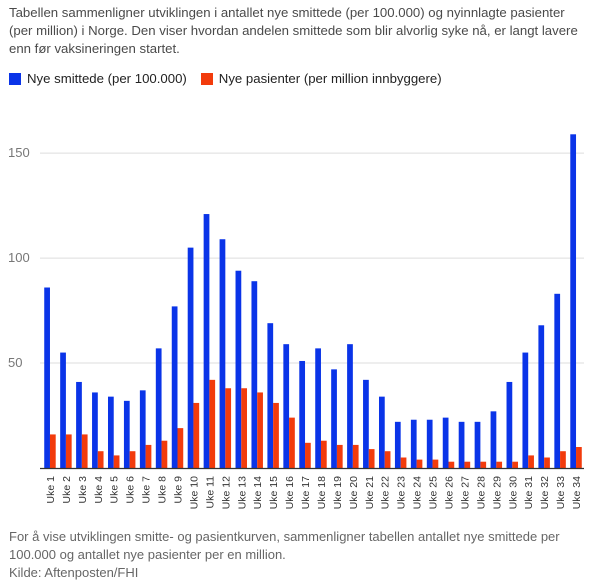  What do you see at coordinates (370, 492) in the screenshot?
I see `x-tick-label: Uke 21` at bounding box center [370, 492].